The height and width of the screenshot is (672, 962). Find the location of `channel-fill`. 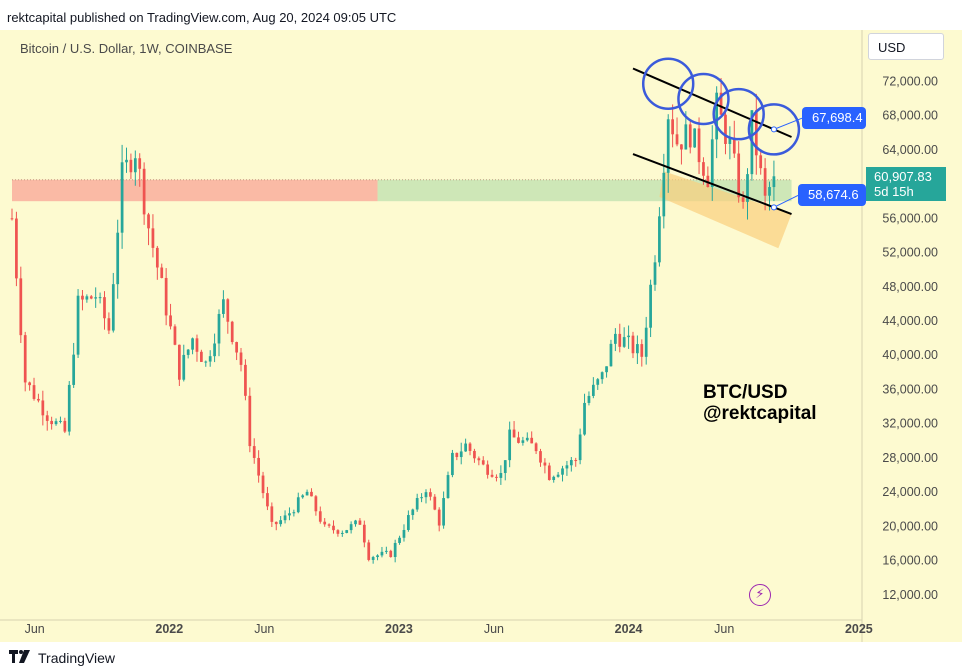

channel-fill is located at coordinates (725, 210).